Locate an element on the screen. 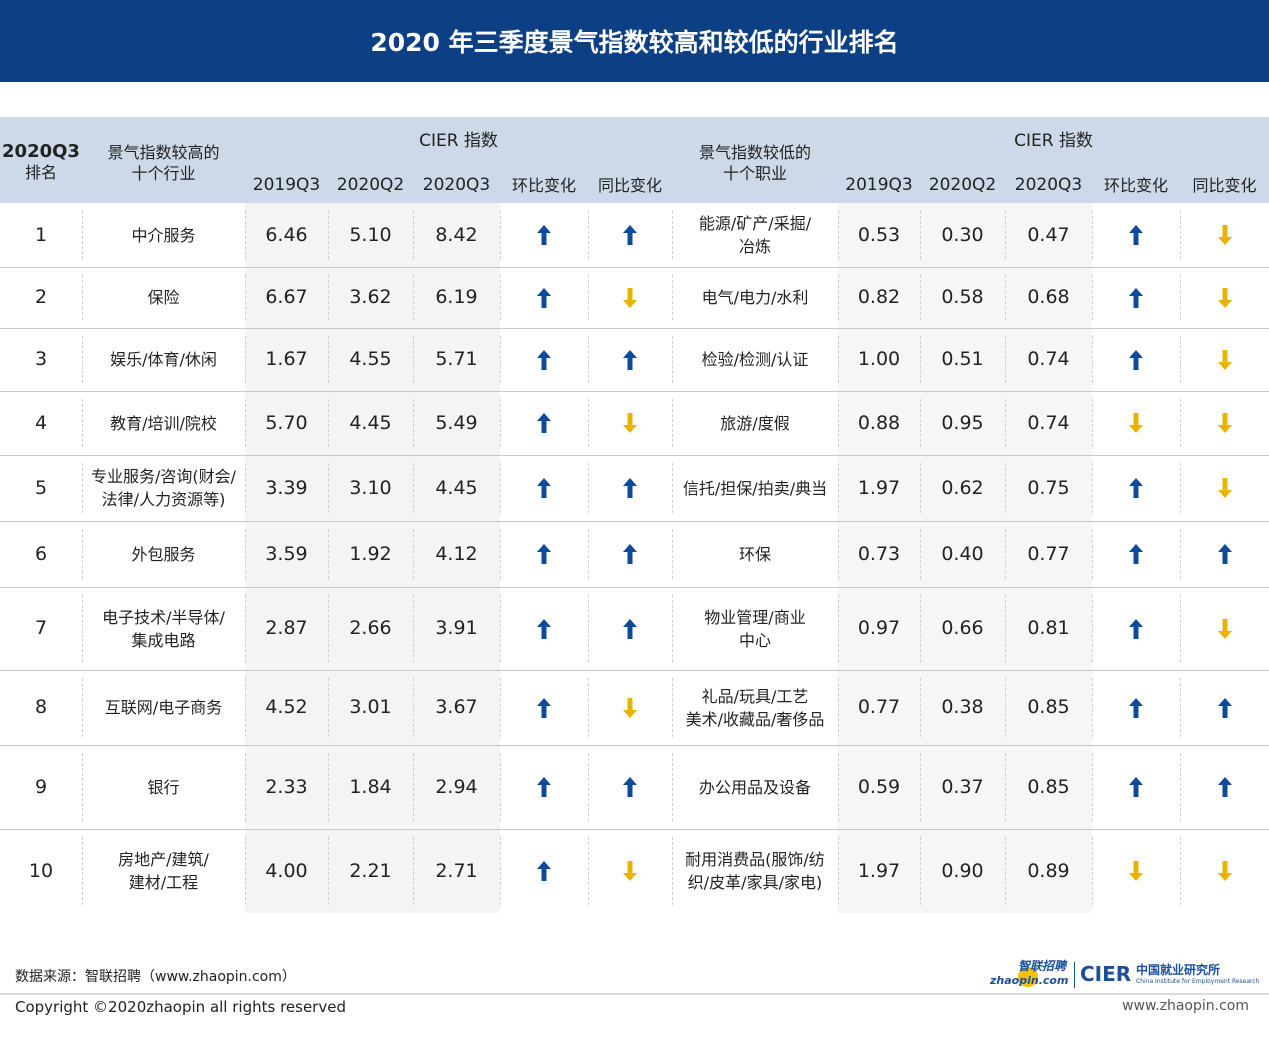 The width and height of the screenshot is (1269, 1049). value-cell: 6.67 is located at coordinates (286, 297).